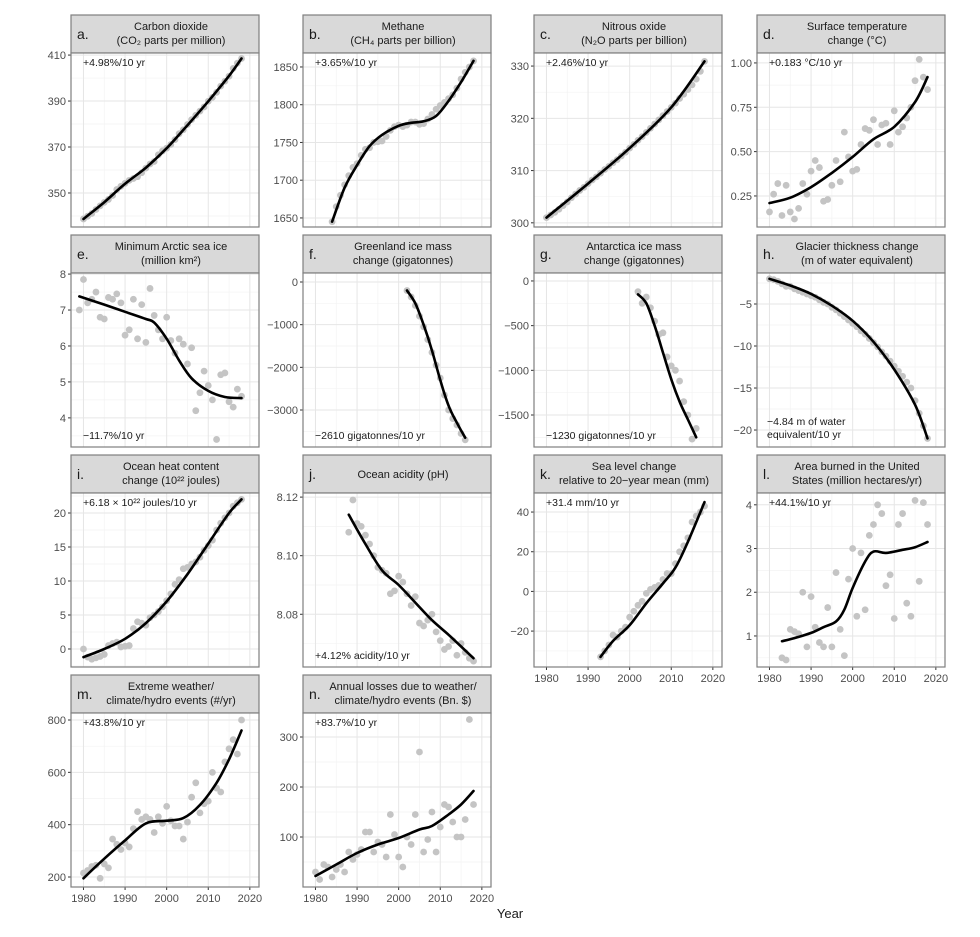  Describe the element at coordinates (63, 419) in the screenshot. I see `y-tick-label: 4` at that location.